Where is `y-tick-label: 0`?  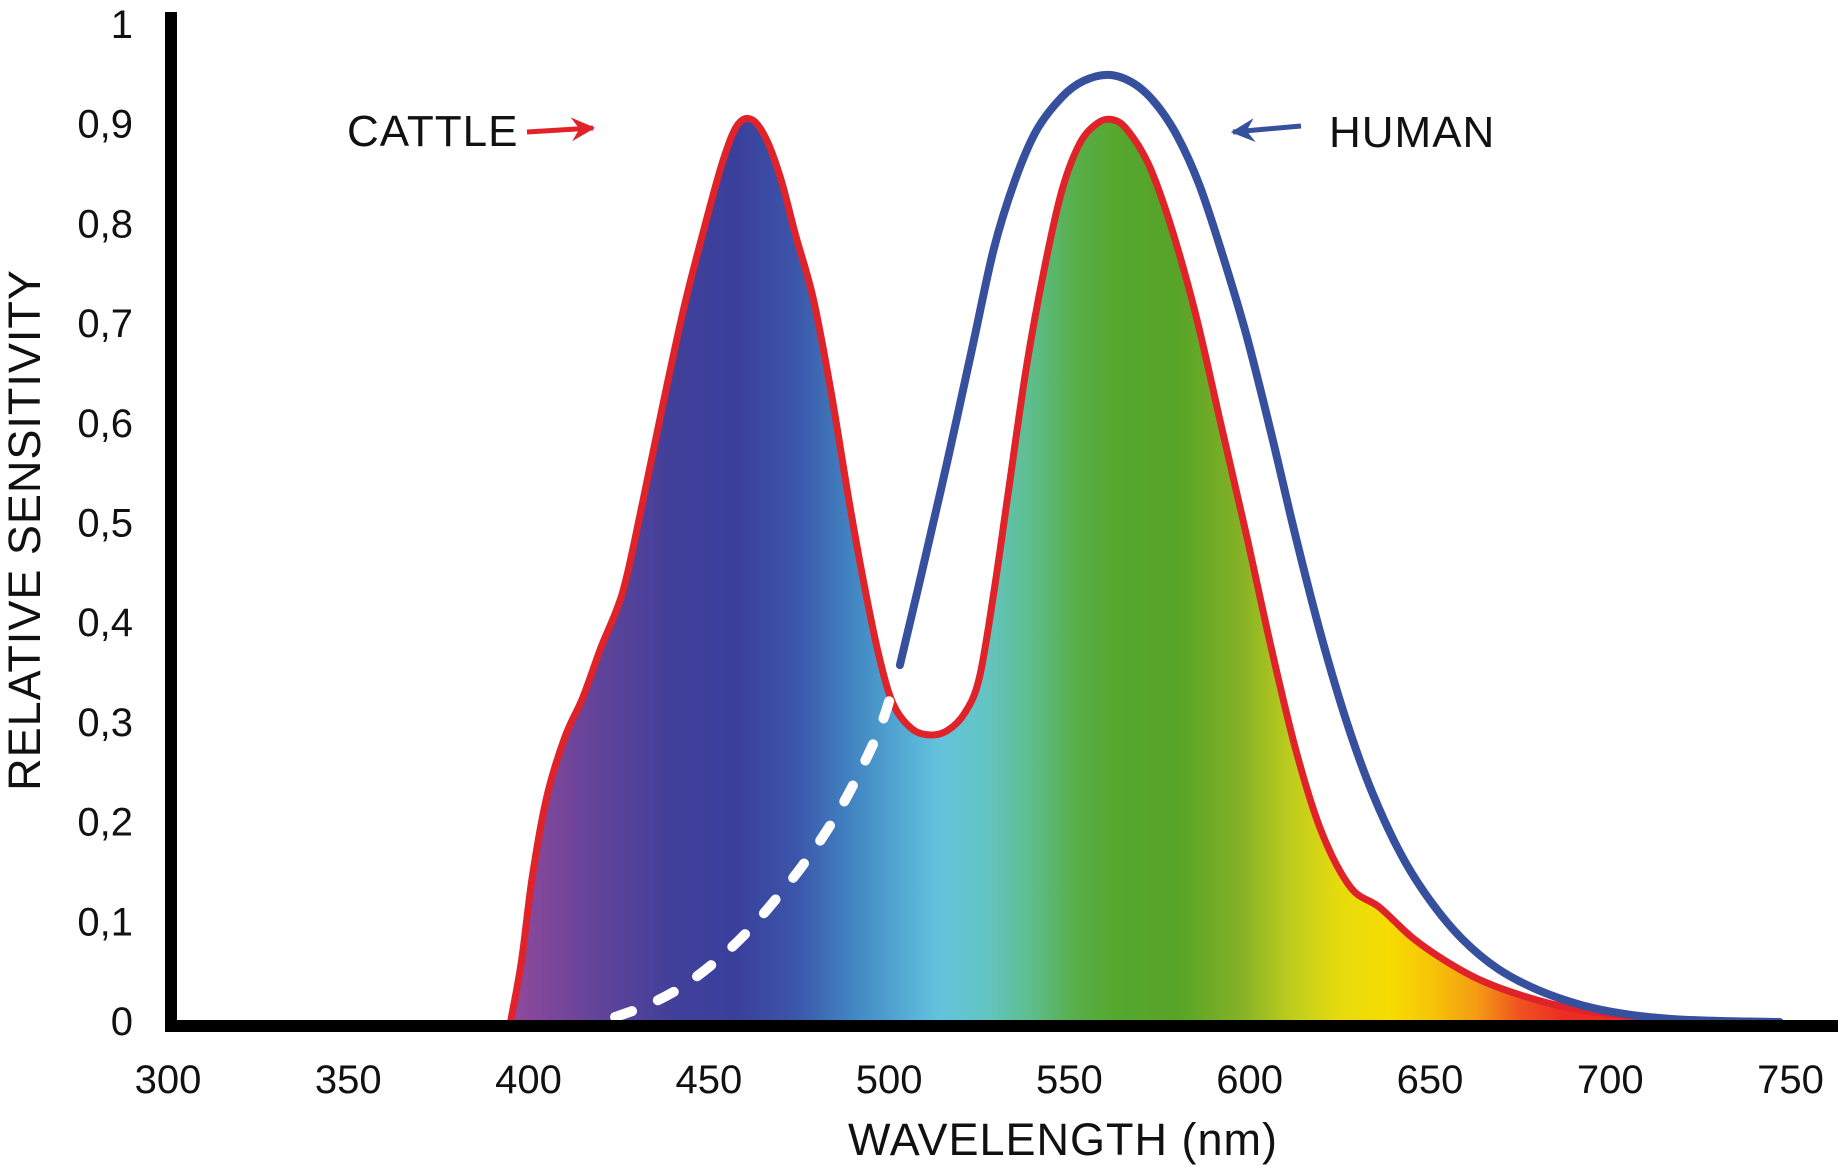
y-tick-label: 0 is located at coordinates (122, 1022).